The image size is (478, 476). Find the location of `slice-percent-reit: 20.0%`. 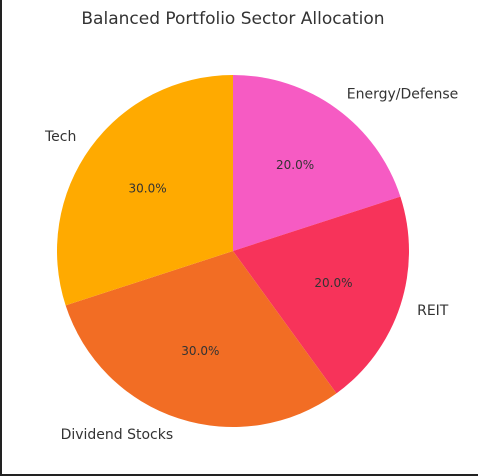

slice-percent-reit: 20.0% is located at coordinates (333, 283).